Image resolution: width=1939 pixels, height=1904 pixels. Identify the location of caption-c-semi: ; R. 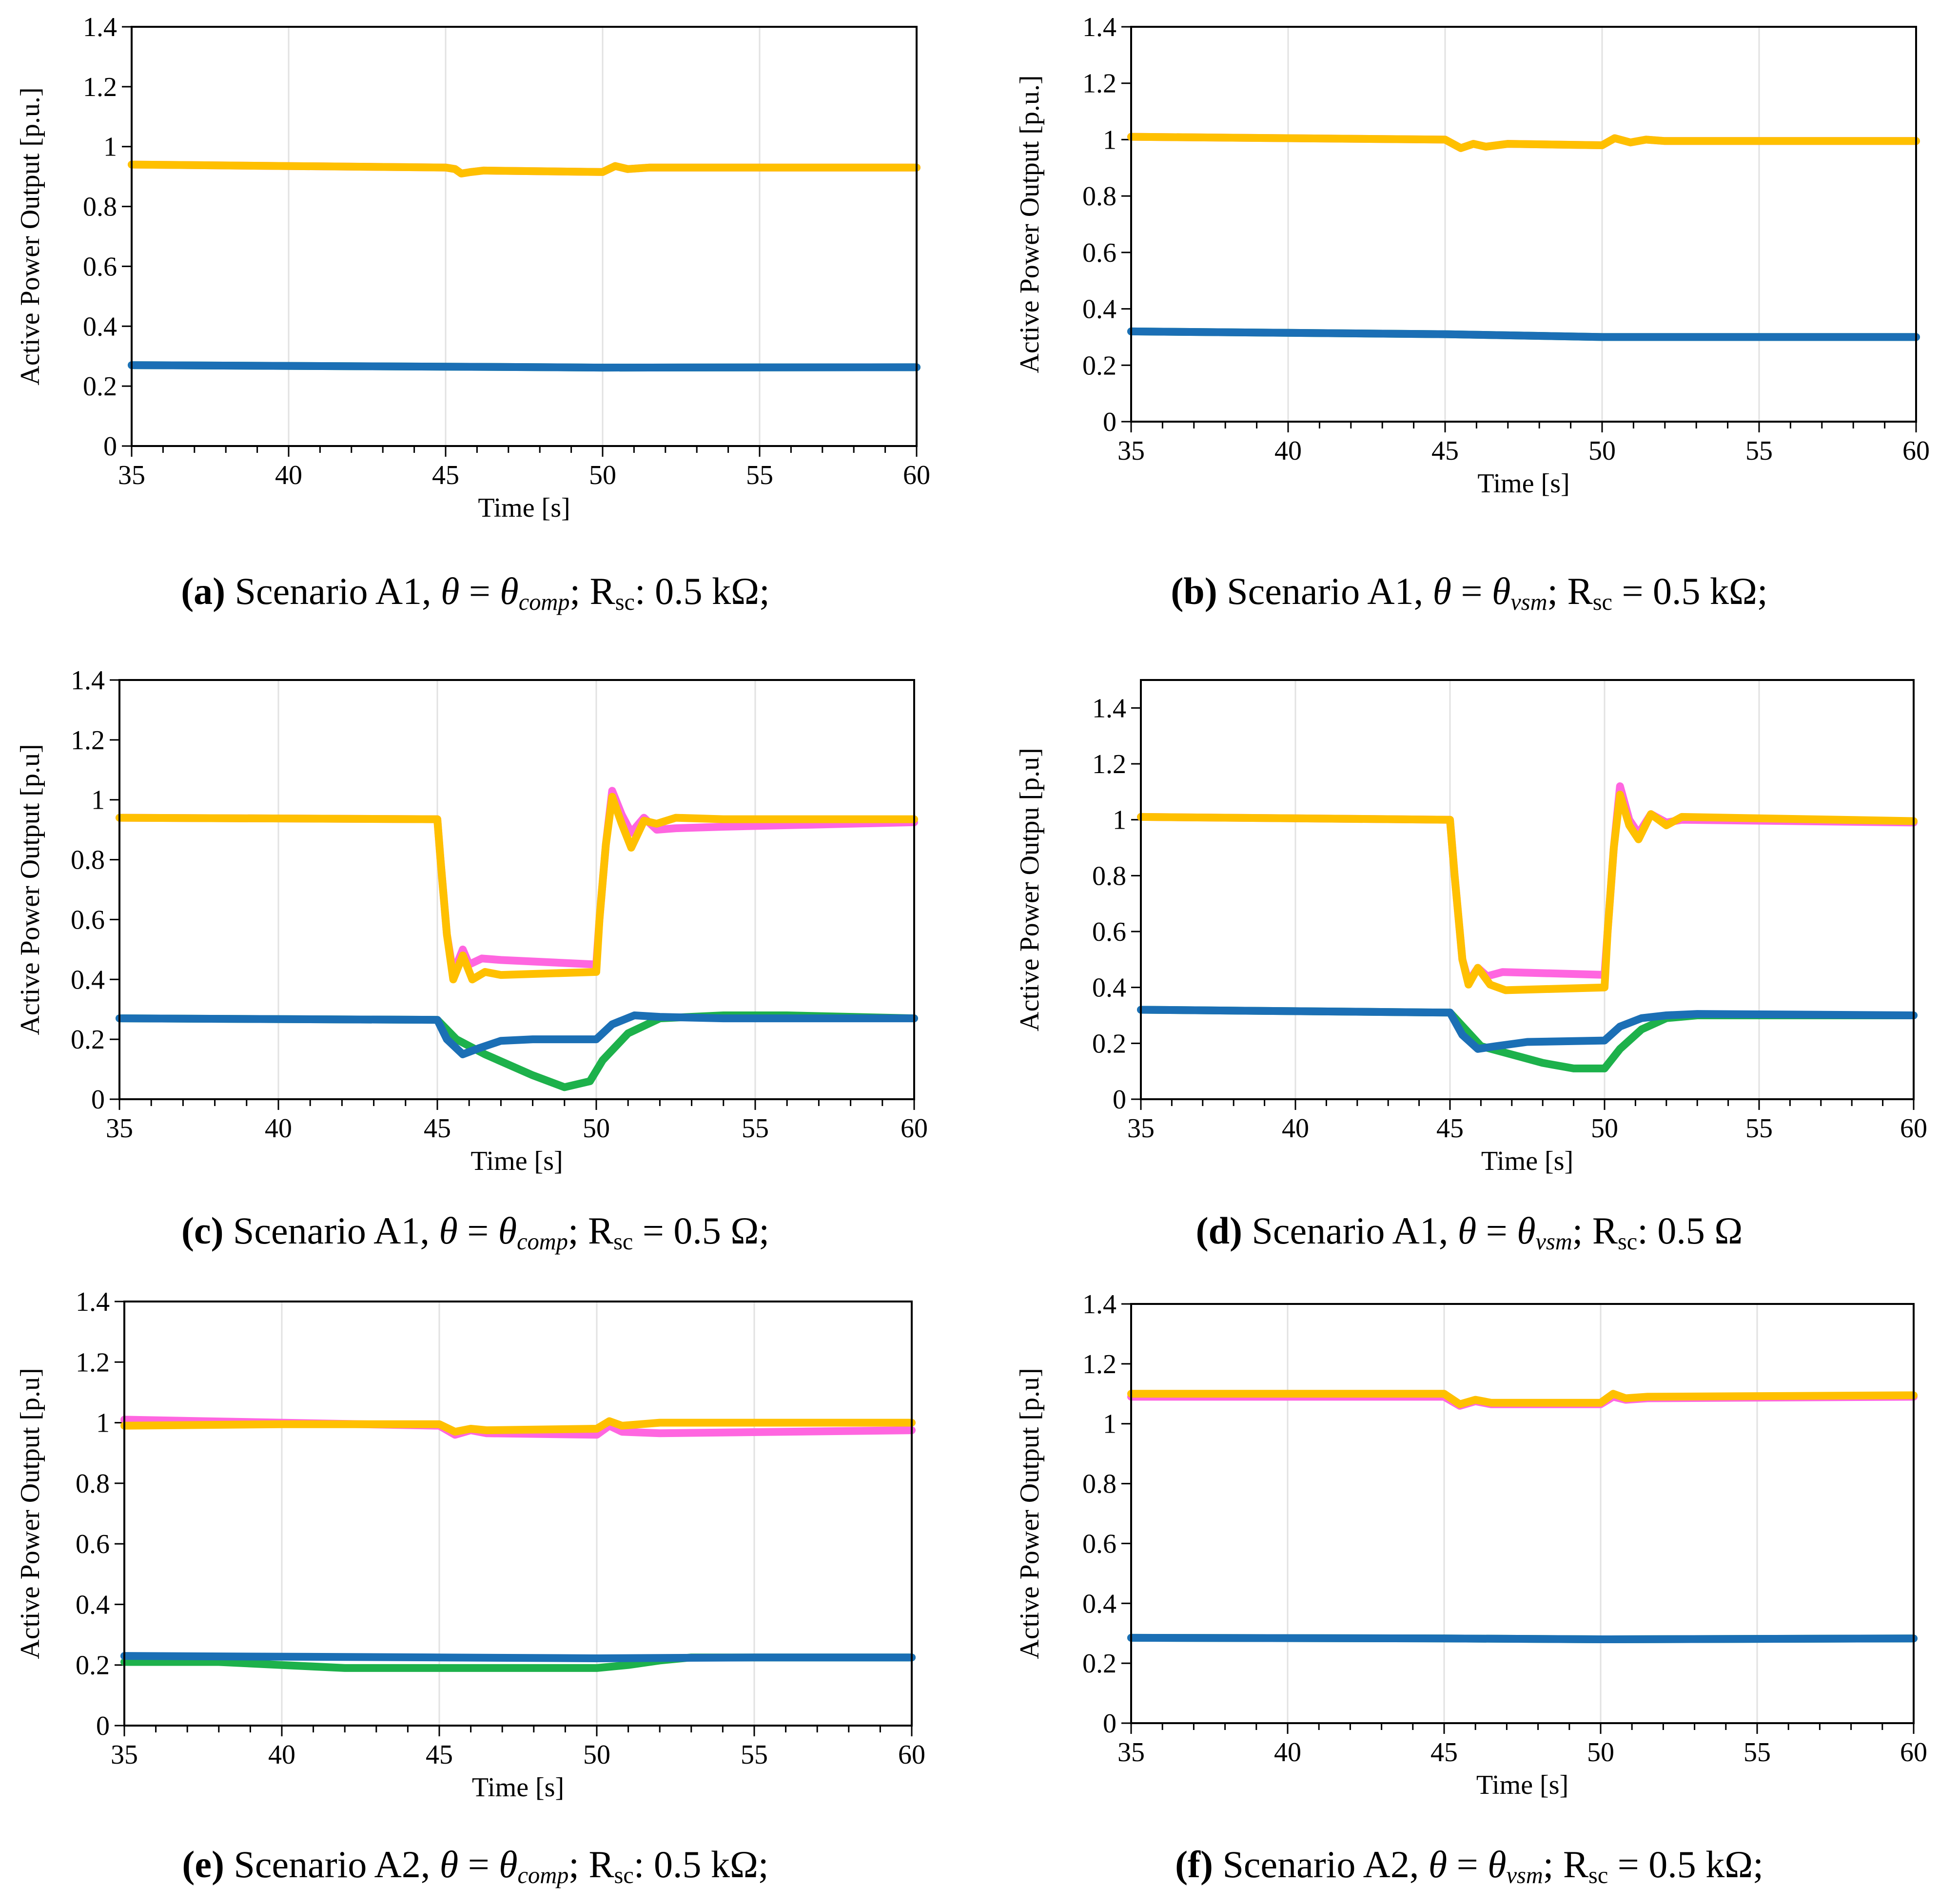
(591, 1230).